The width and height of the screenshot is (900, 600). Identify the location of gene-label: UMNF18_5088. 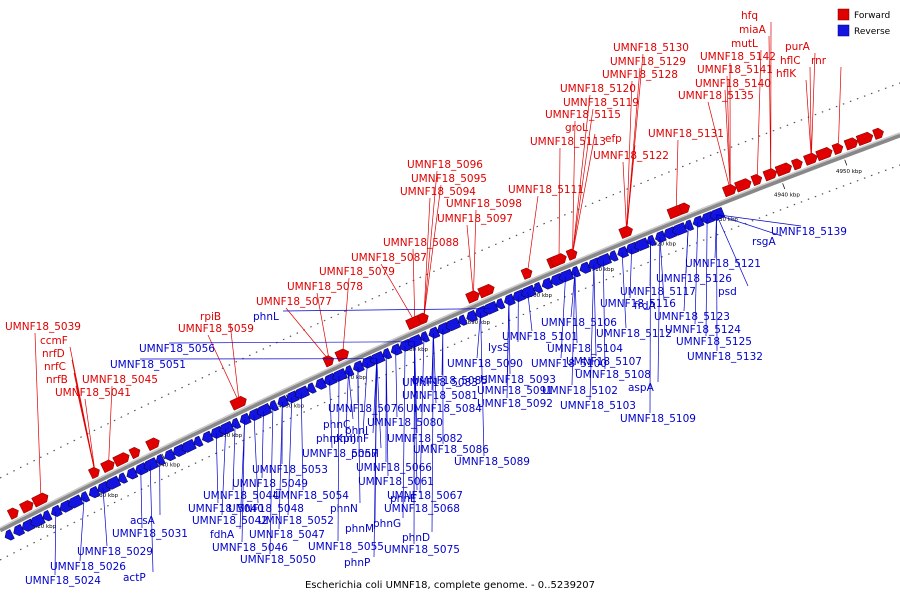
(421, 243).